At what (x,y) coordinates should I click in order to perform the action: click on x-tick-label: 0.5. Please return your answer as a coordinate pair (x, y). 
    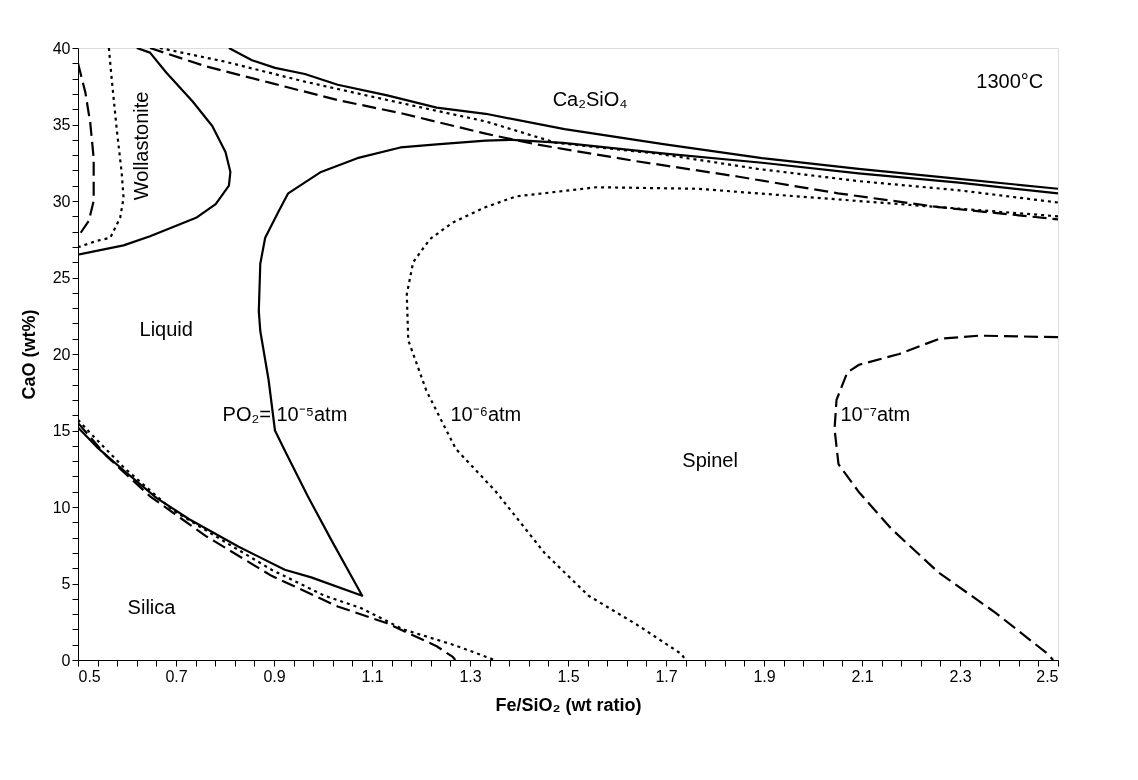
    Looking at the image, I should click on (89, 676).